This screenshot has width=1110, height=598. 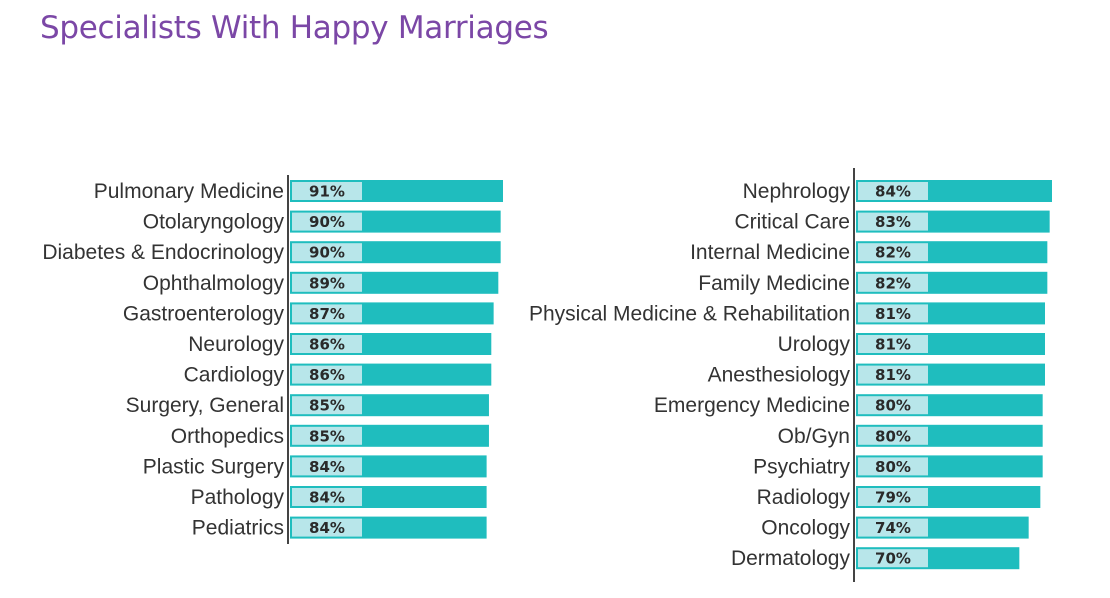 I want to click on right-chart-category-label: Critical Care, so click(x=792, y=222).